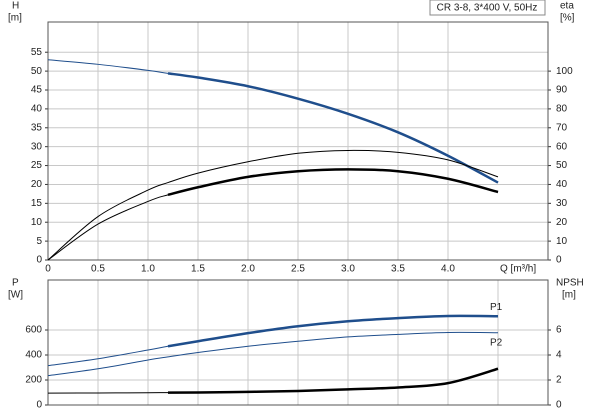  Describe the element at coordinates (37, 90) in the screenshot. I see `y-tick-label: 45` at that location.